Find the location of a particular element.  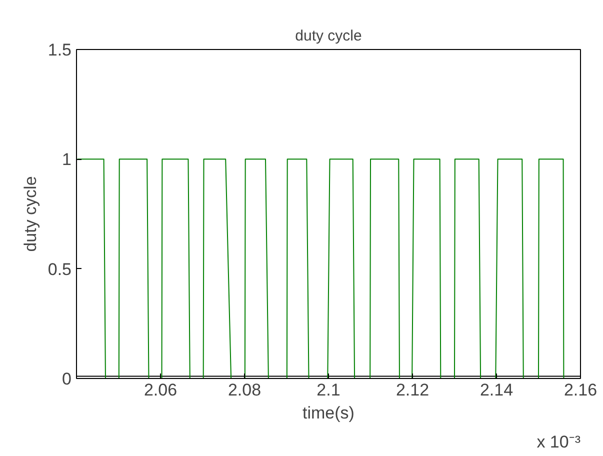

y-axis-title: duty cycle is located at coordinates (30, 214).